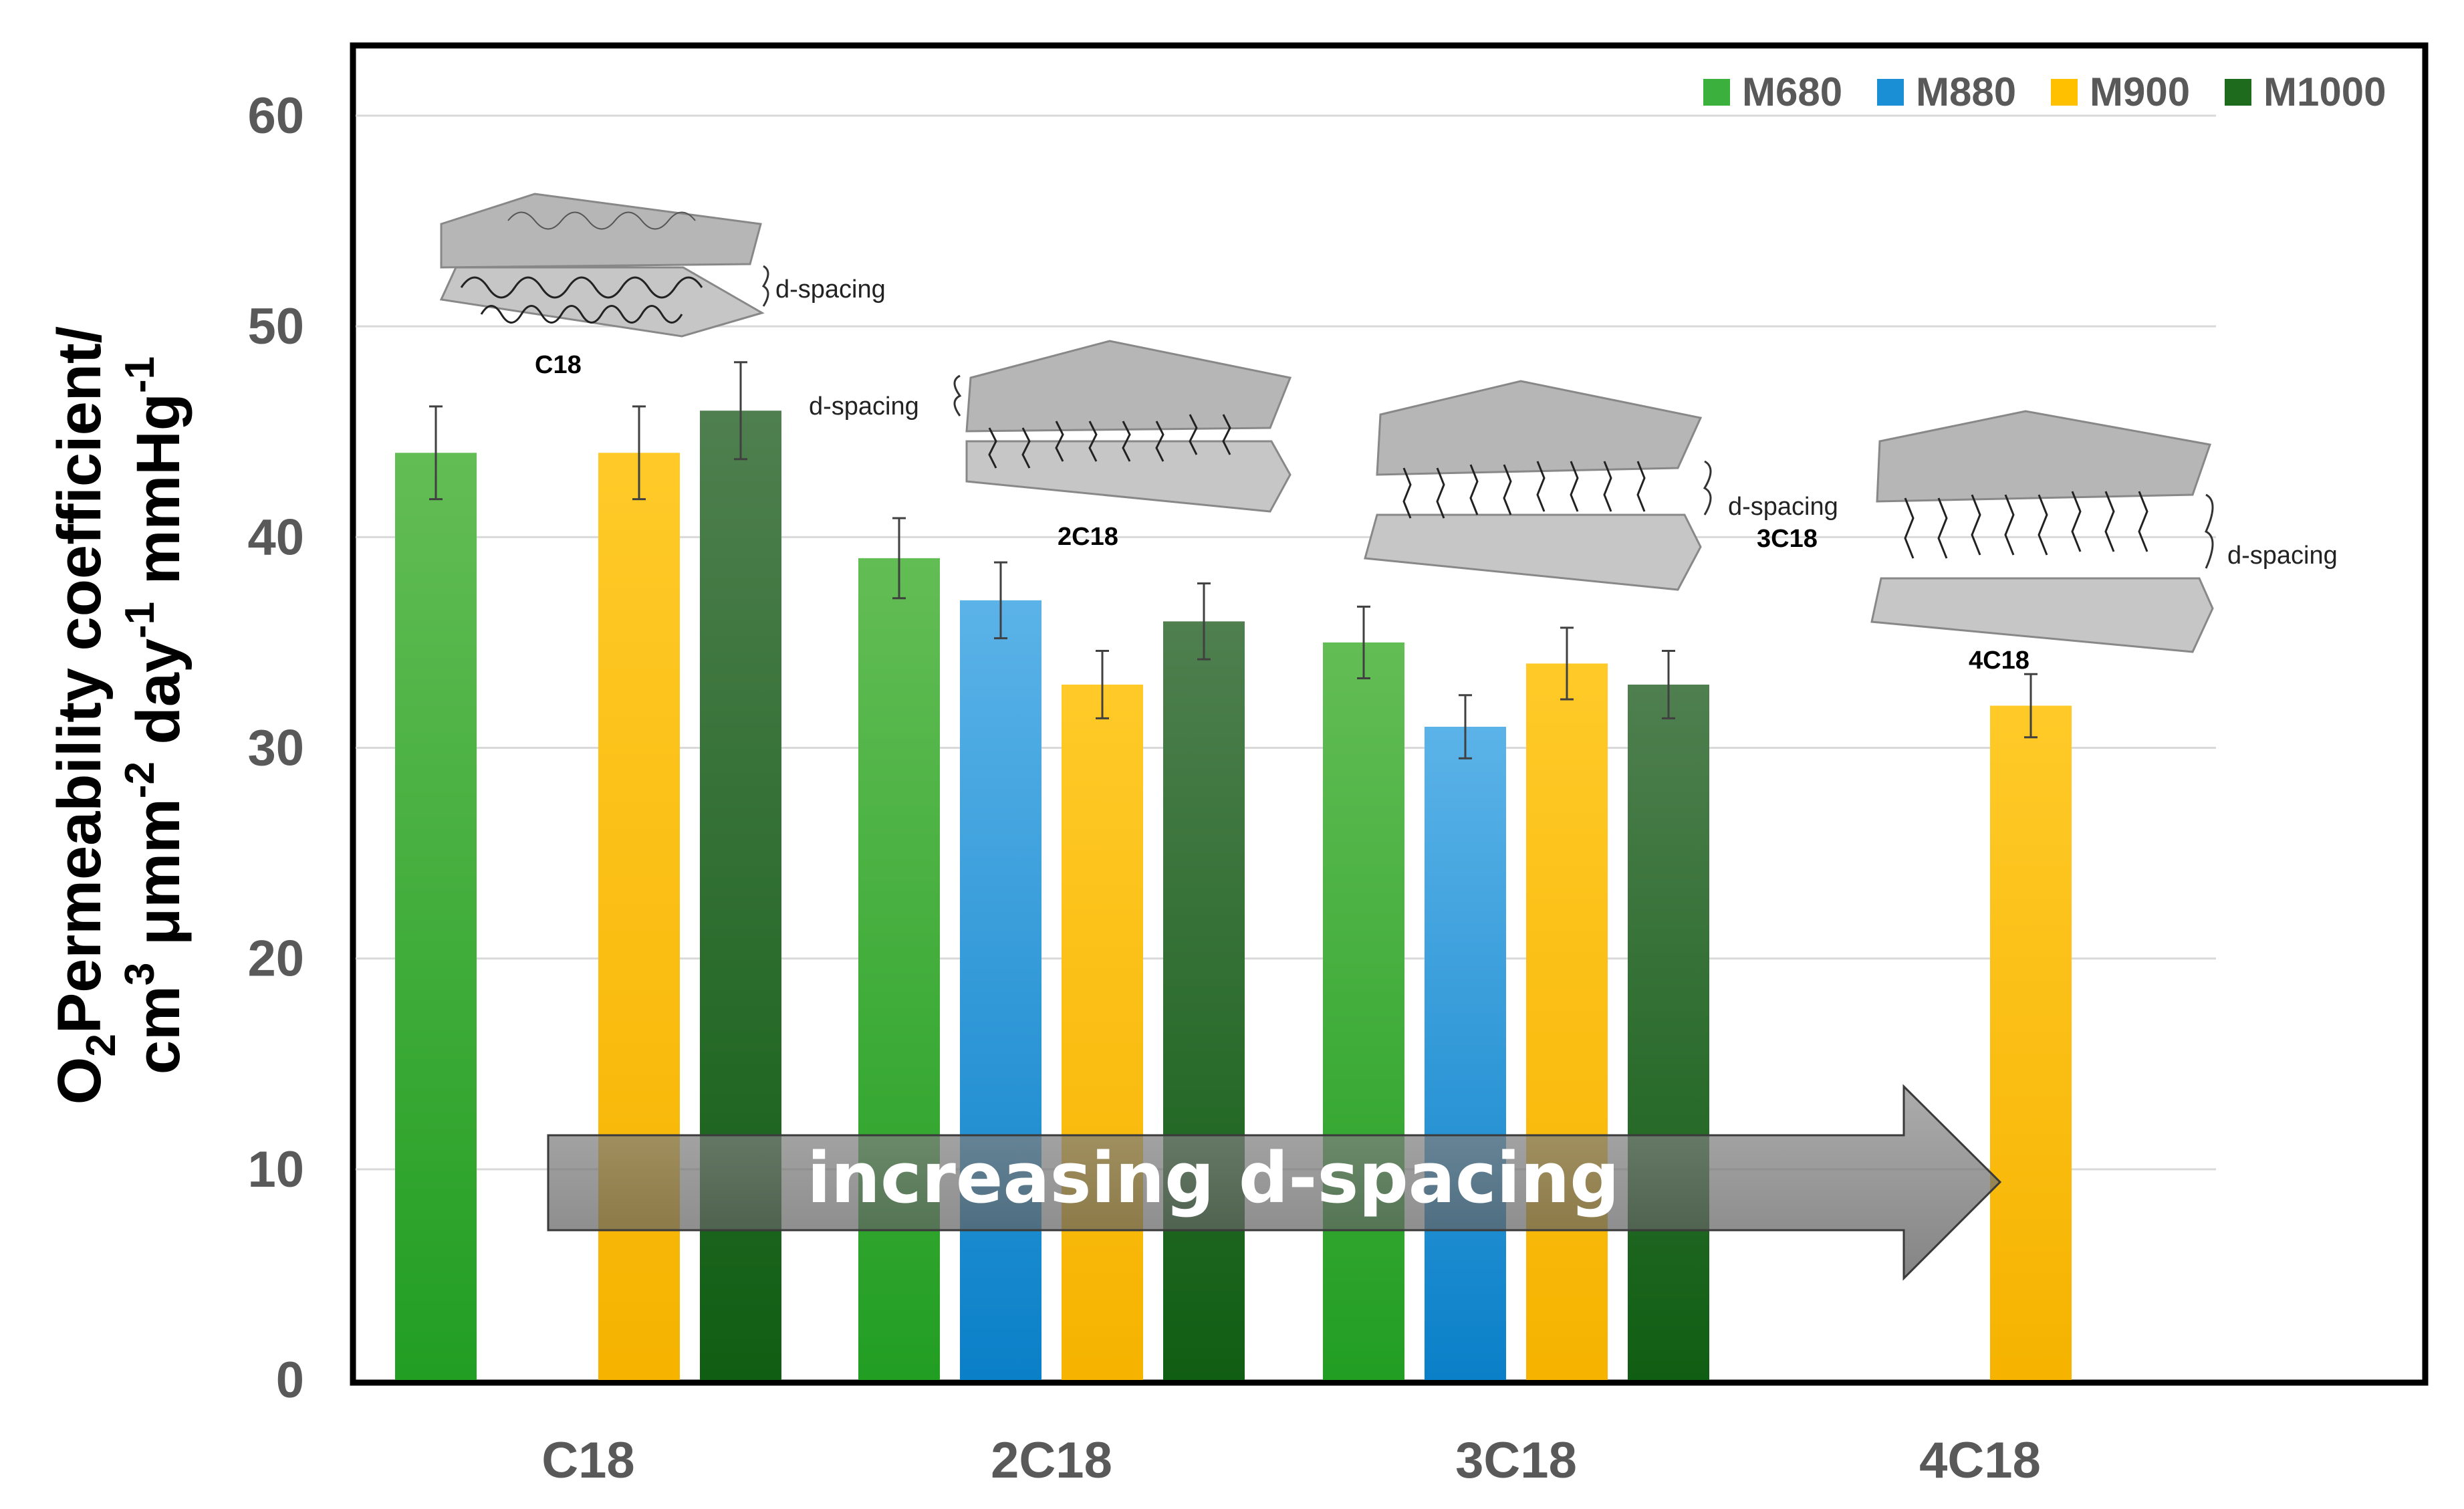  Describe the element at coordinates (1601, 485) in the screenshot. I see `inset-3c18-schematic: d-spacing 3C18` at that location.